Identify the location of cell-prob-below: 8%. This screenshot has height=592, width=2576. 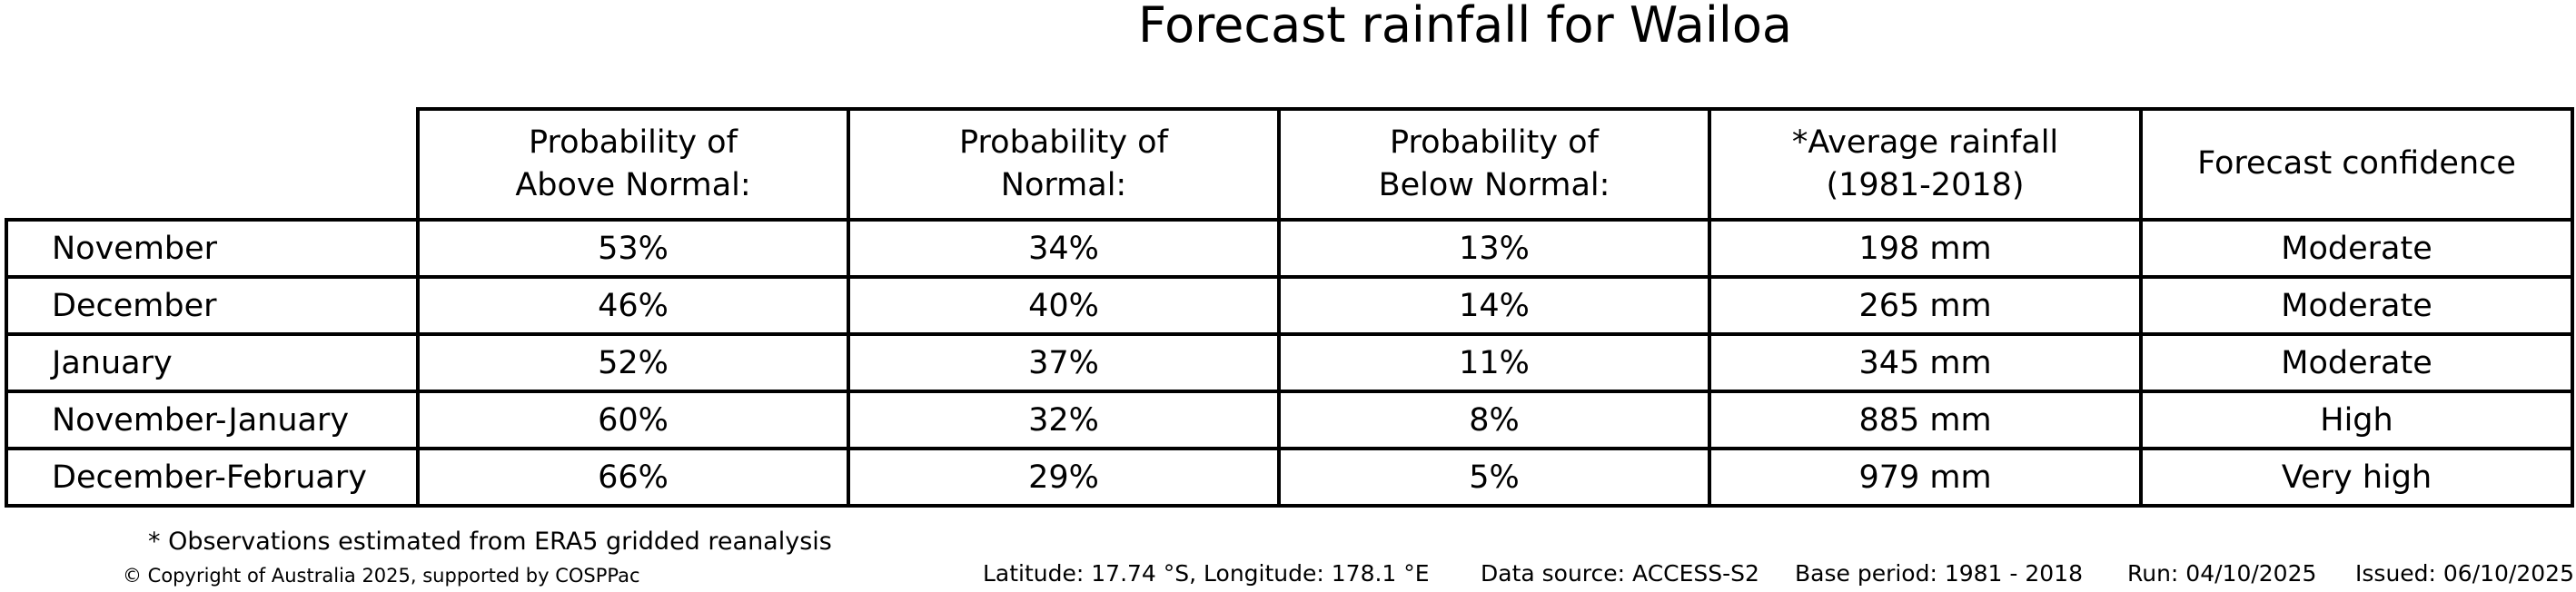
(1494, 420).